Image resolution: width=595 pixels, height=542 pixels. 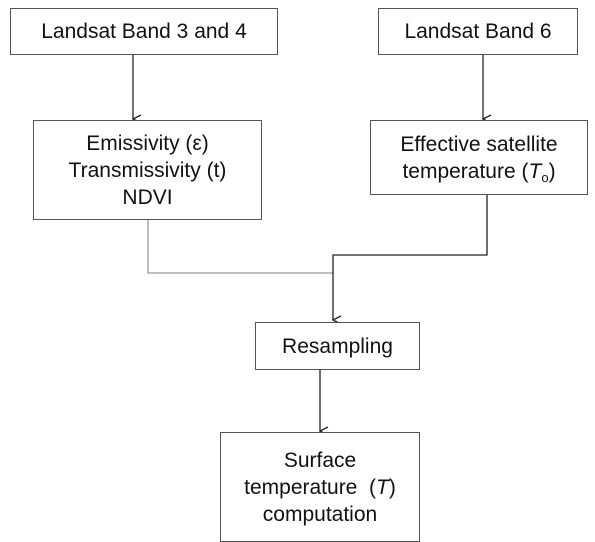 I want to click on node: Emissivity (ε) Transmissivity (t) NDVI, so click(x=147, y=170).